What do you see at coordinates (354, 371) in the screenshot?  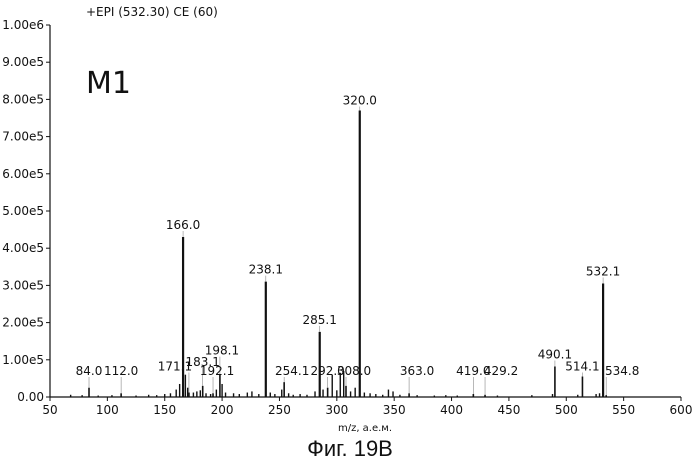 I see `peak-label: 308.0` at bounding box center [354, 371].